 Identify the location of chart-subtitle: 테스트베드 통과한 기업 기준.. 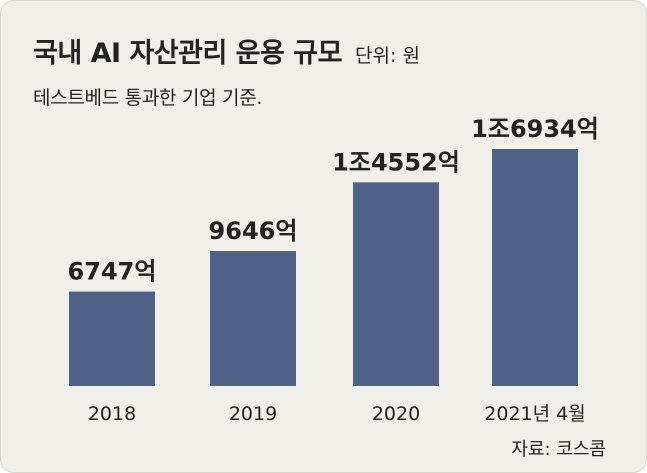
(148, 98).